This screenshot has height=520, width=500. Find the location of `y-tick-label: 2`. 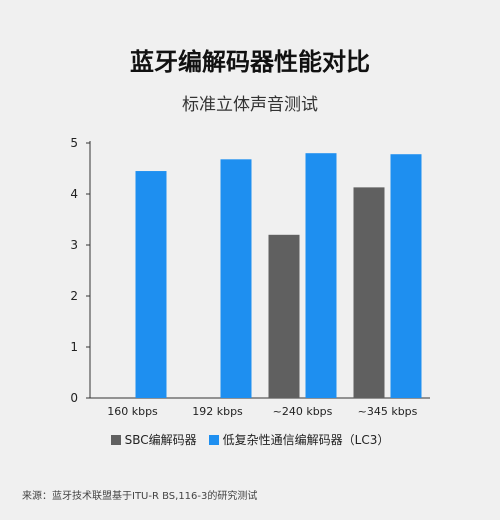

y-tick-label: 2 is located at coordinates (74, 296).